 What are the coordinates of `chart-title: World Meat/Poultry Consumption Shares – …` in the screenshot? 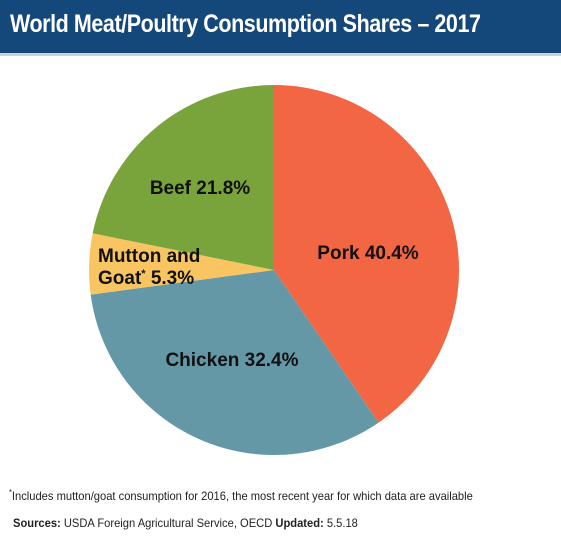 It's located at (245, 24).